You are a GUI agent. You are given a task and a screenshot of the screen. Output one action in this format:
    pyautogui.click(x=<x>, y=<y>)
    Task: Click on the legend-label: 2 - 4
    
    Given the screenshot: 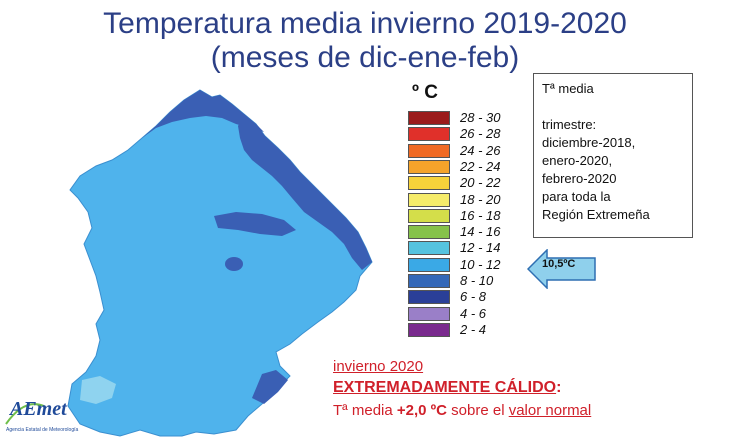 What is the action you would take?
    pyautogui.click(x=473, y=329)
    